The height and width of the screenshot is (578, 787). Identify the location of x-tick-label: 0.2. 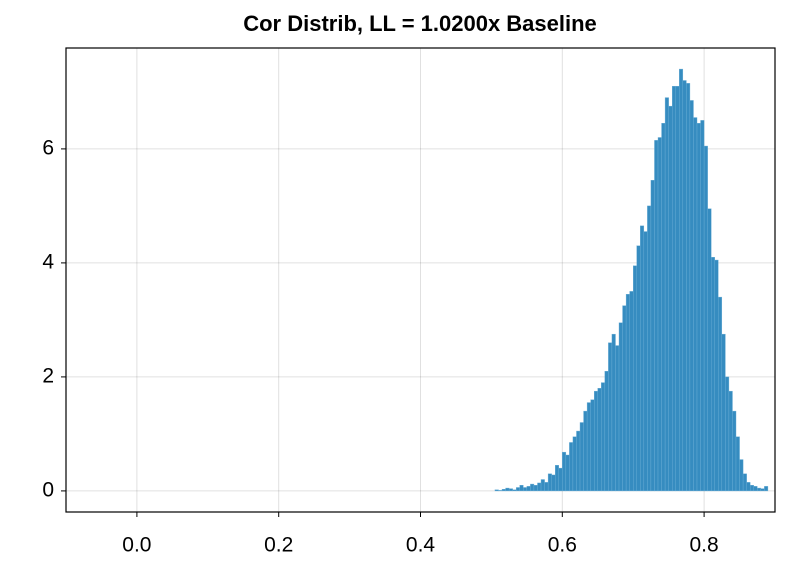
(278, 545).